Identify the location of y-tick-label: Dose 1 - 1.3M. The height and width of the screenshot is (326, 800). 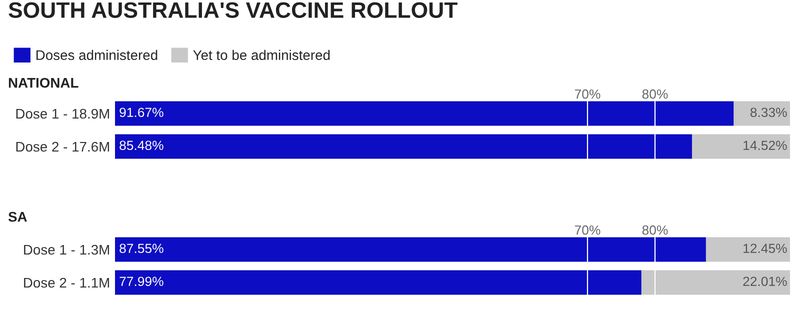
(67, 249).